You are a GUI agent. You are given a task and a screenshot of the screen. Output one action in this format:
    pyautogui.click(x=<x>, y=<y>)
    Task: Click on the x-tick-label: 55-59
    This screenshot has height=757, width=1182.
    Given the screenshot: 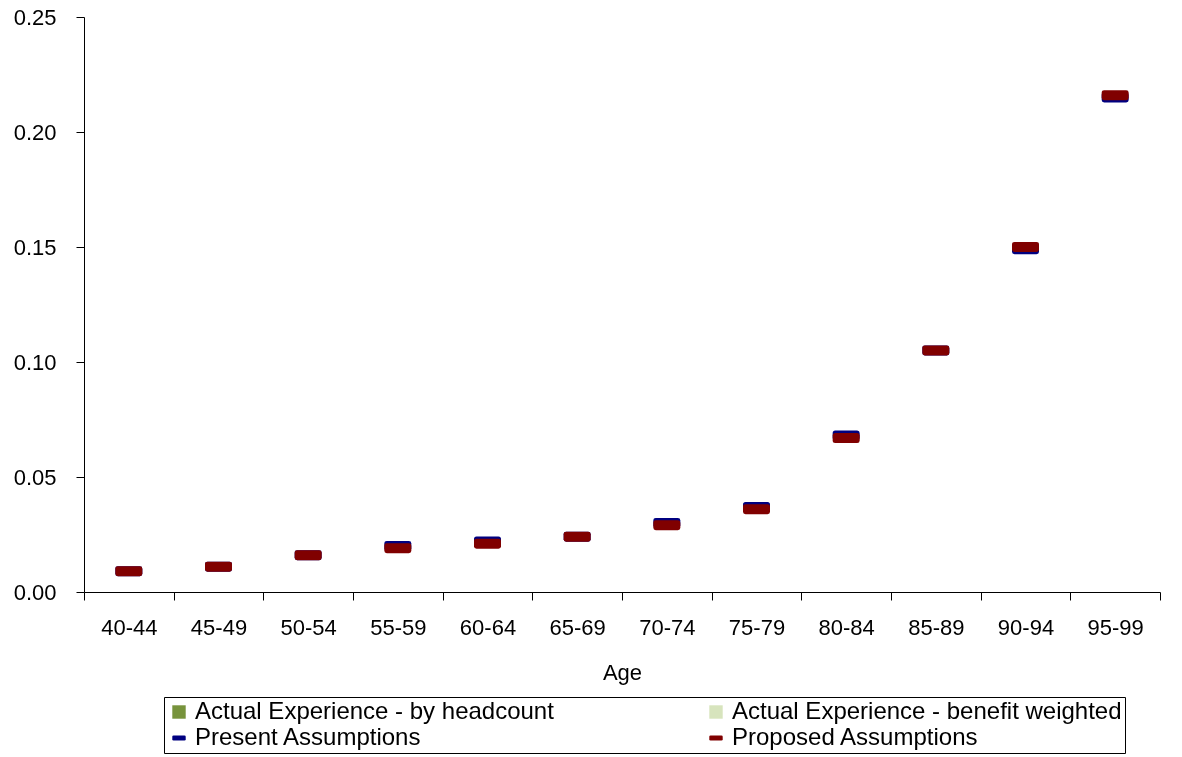 What is the action you would take?
    pyautogui.click(x=398, y=627)
    